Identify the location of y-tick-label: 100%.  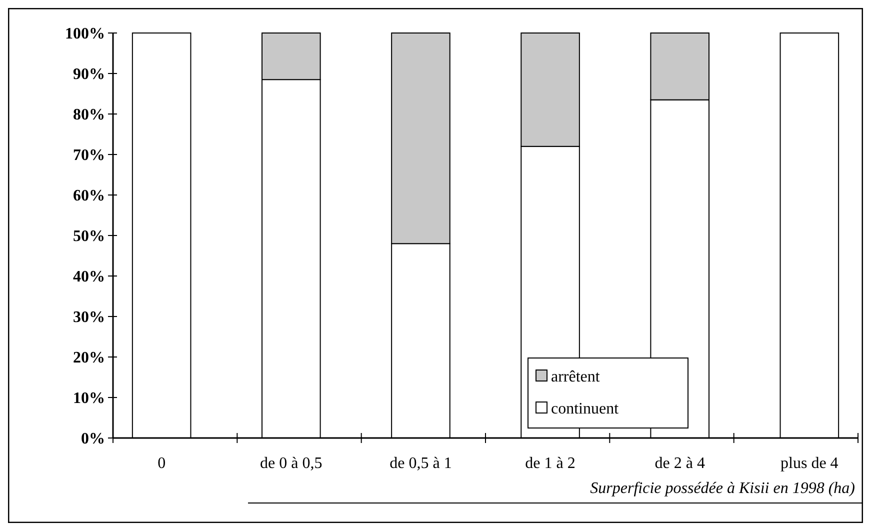
(85, 34).